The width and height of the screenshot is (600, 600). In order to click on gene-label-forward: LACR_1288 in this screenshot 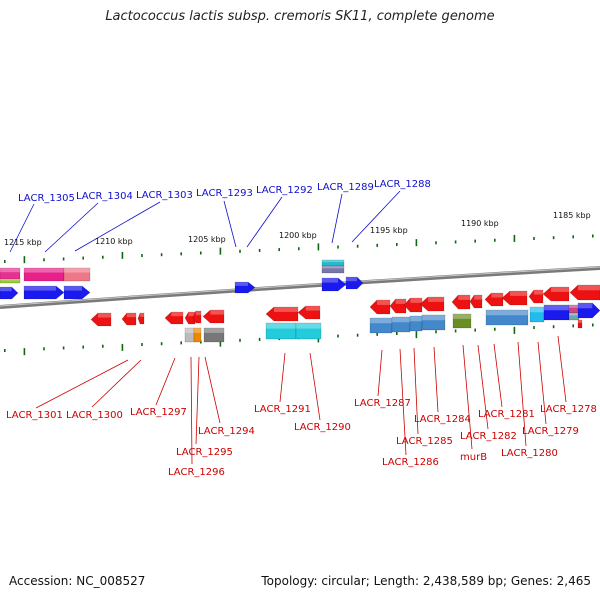, I will do `click(402, 184)`.